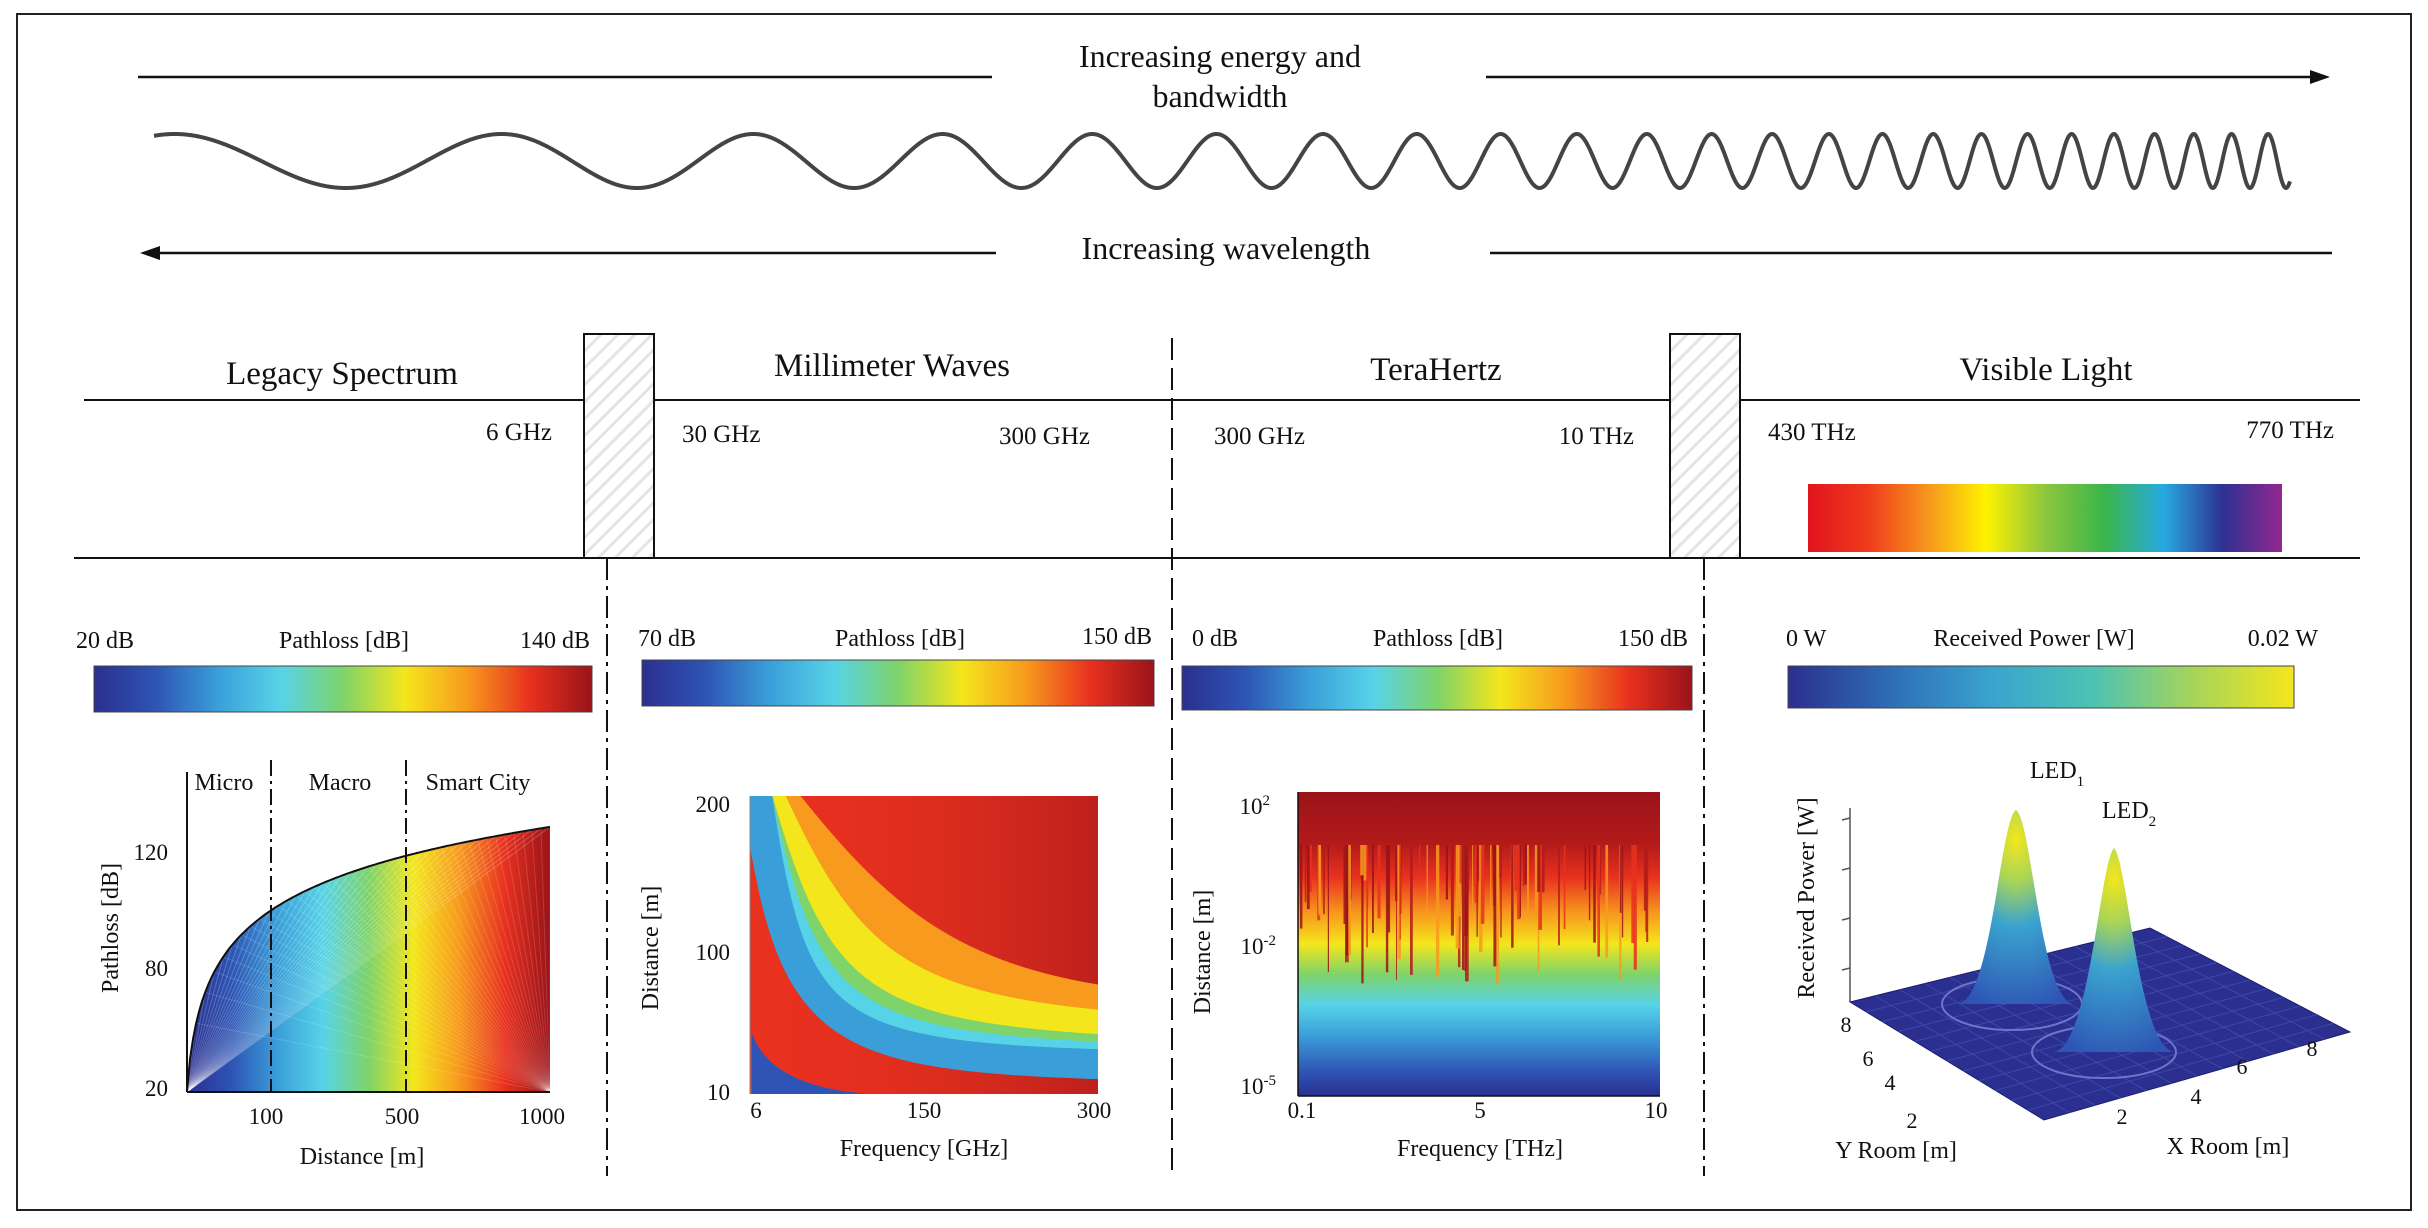 The image size is (2428, 1228). I want to click on thz-xtick-5: 5, so click(1480, 1110).